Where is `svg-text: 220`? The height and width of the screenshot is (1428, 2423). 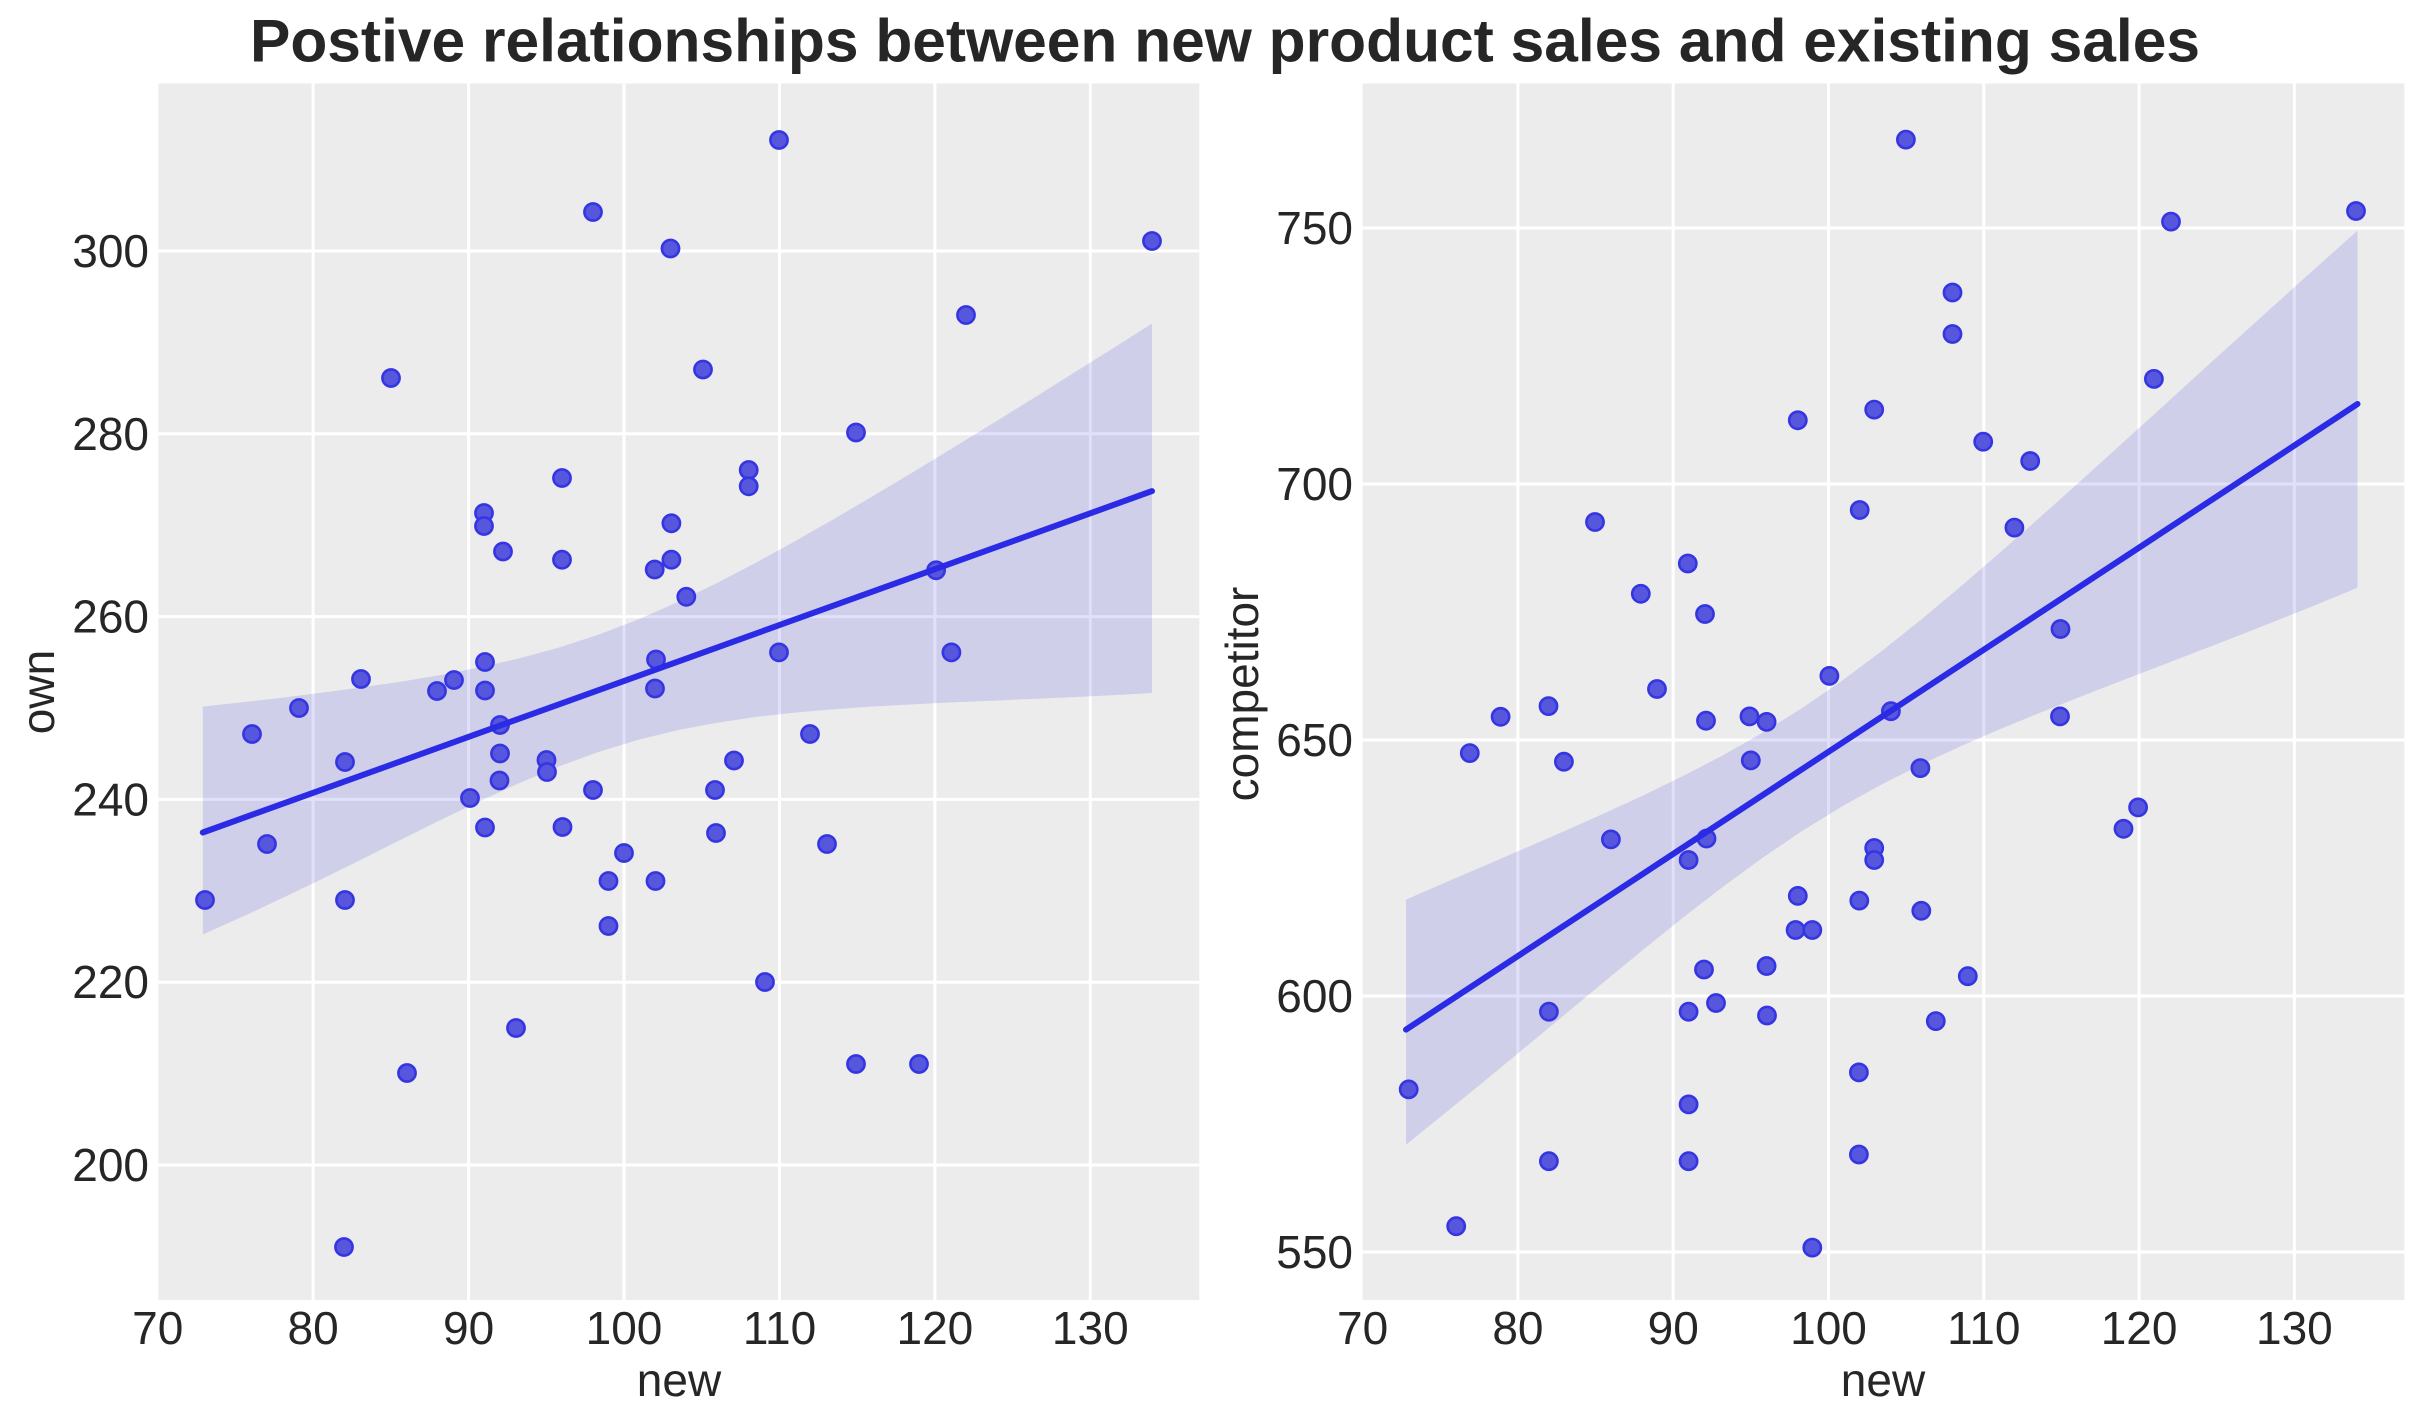 svg-text: 220 is located at coordinates (110, 982).